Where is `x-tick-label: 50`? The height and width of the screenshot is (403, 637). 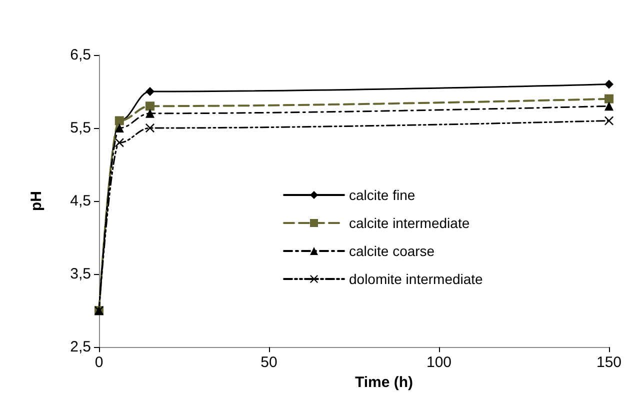
x-tick-label: 50 is located at coordinates (269, 363).